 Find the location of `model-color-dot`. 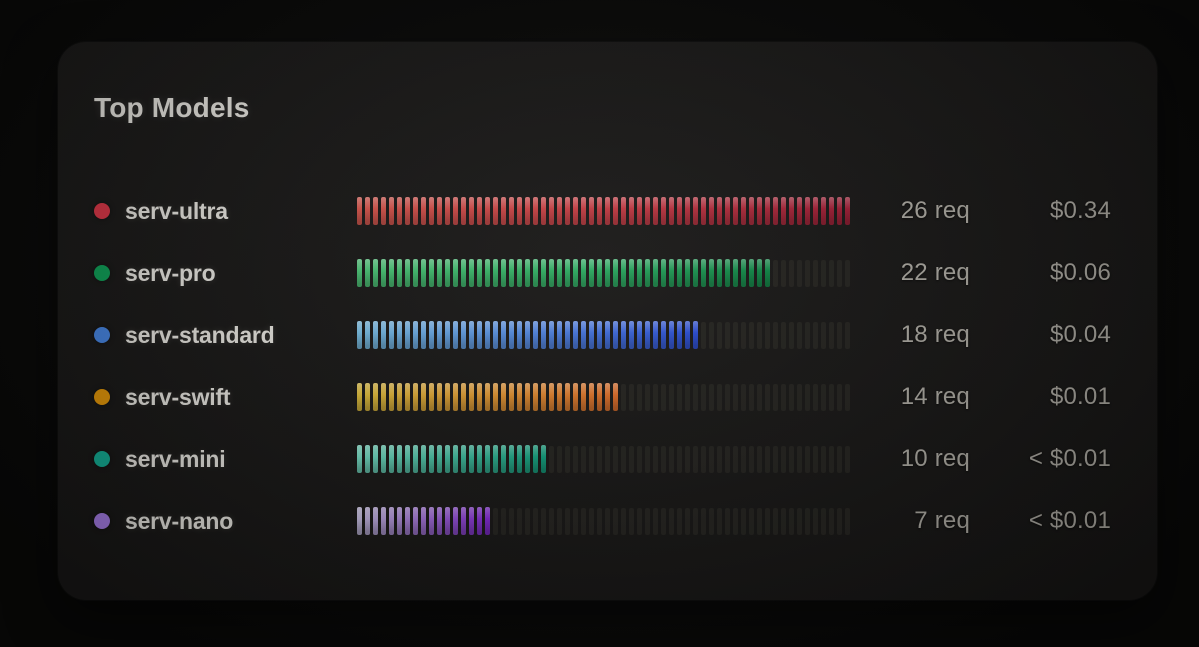

model-color-dot is located at coordinates (102, 397).